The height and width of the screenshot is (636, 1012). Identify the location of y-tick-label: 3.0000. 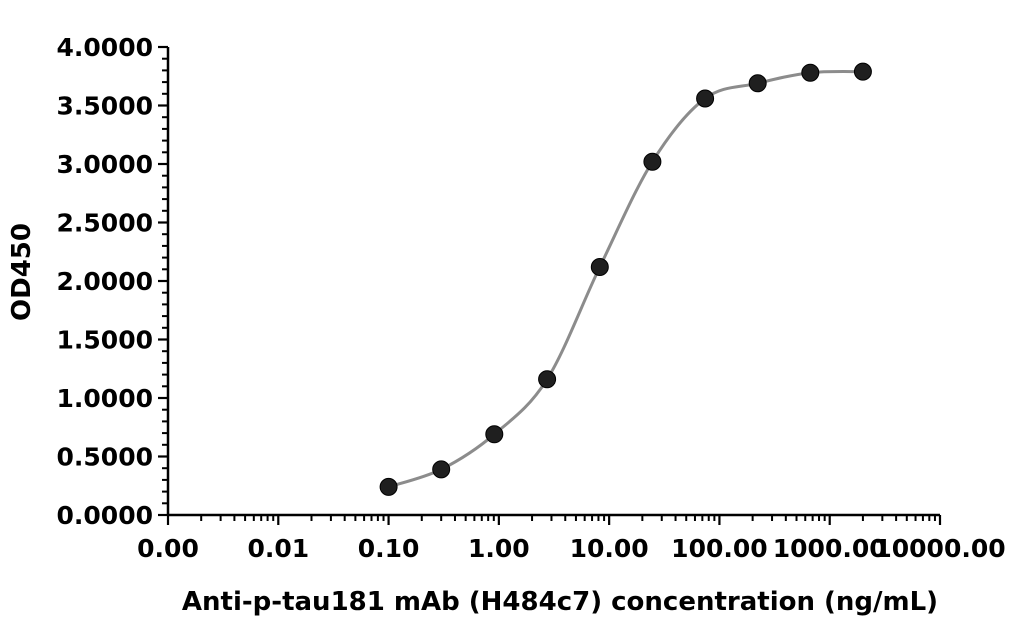
(105, 164).